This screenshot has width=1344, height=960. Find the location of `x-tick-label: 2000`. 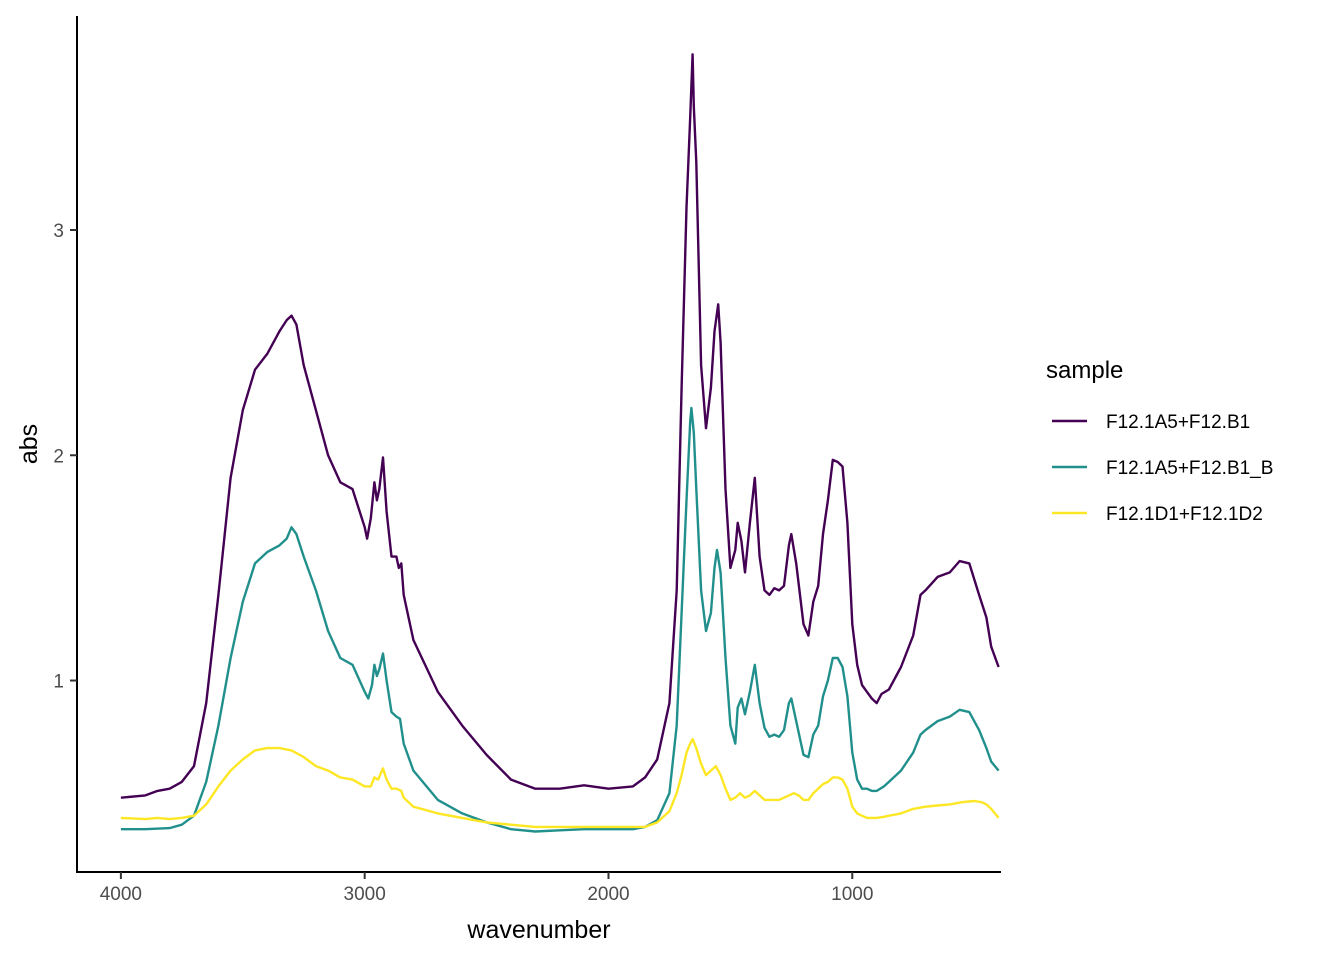

x-tick-label: 2000 is located at coordinates (608, 894).